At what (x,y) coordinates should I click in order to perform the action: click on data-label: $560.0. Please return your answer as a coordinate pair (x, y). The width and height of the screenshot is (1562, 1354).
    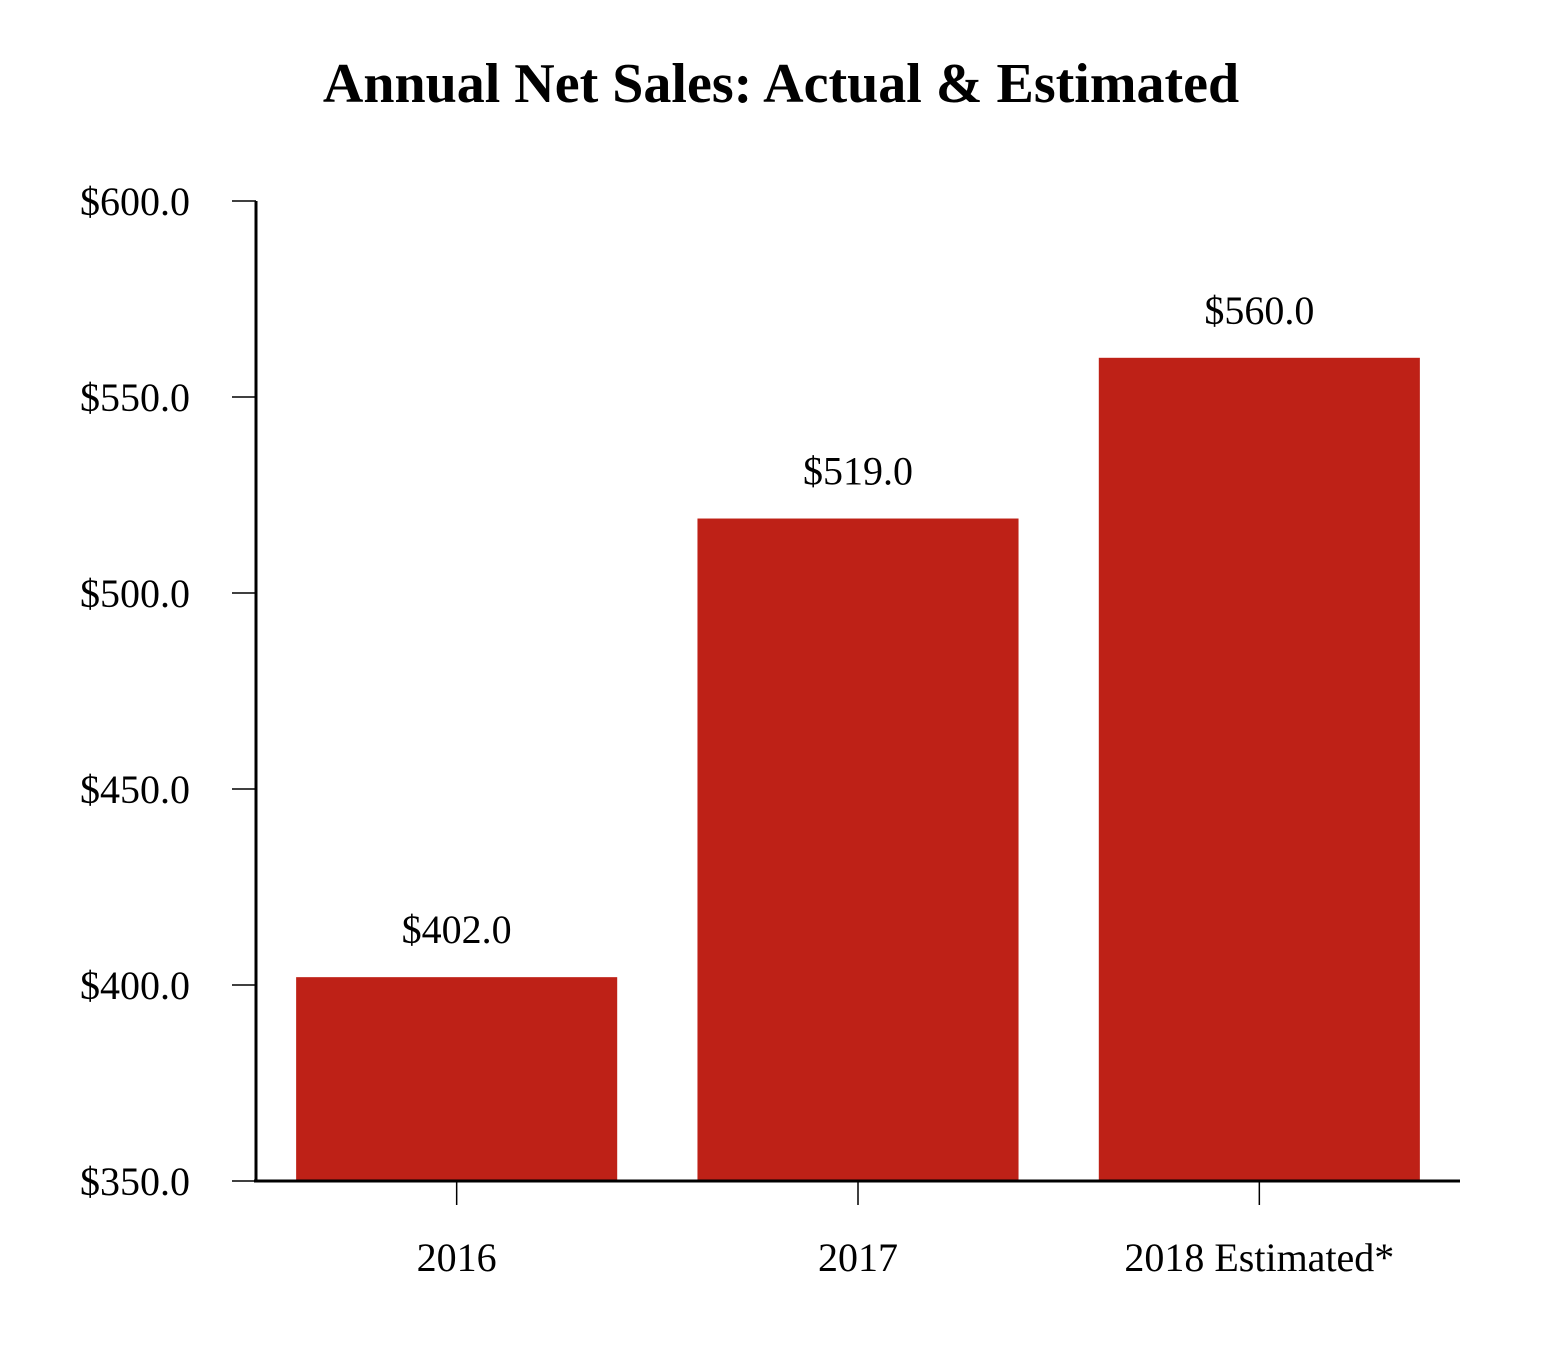
    Looking at the image, I should click on (1259, 310).